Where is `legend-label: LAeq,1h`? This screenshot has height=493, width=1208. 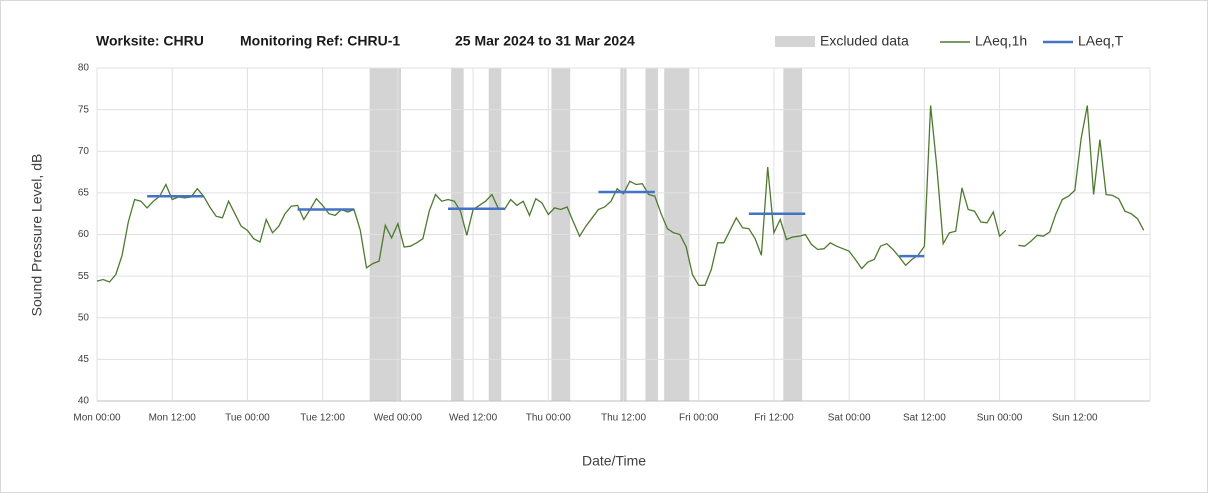
legend-label: LAeq,1h is located at coordinates (1001, 41).